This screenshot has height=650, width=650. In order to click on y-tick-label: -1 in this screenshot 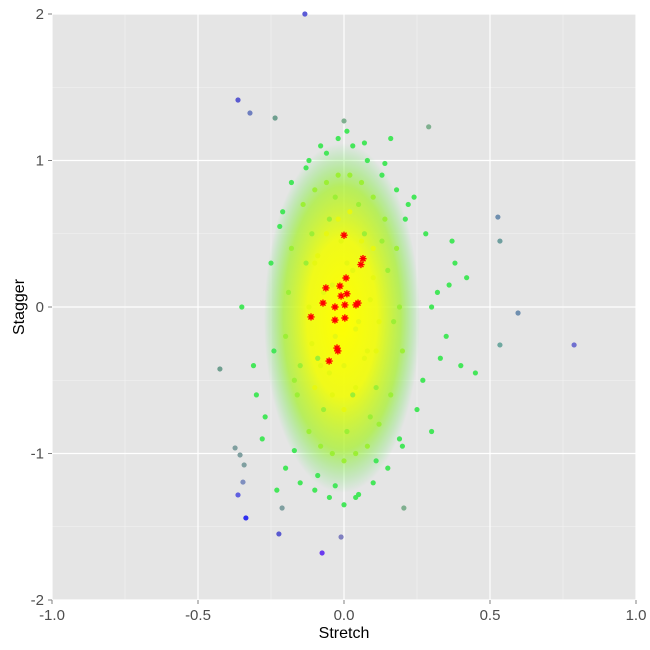, I will do `click(37, 454)`.